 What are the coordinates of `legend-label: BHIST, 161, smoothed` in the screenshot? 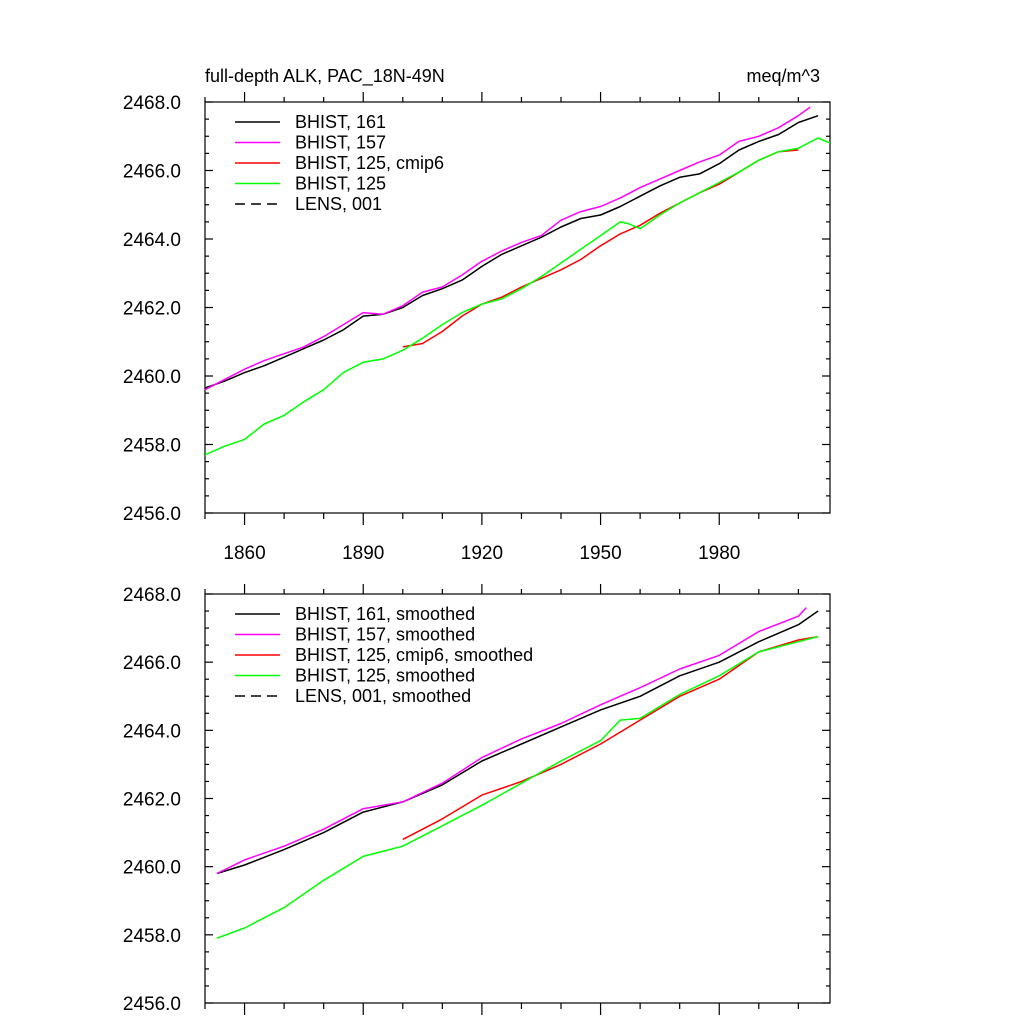 It's located at (385, 614).